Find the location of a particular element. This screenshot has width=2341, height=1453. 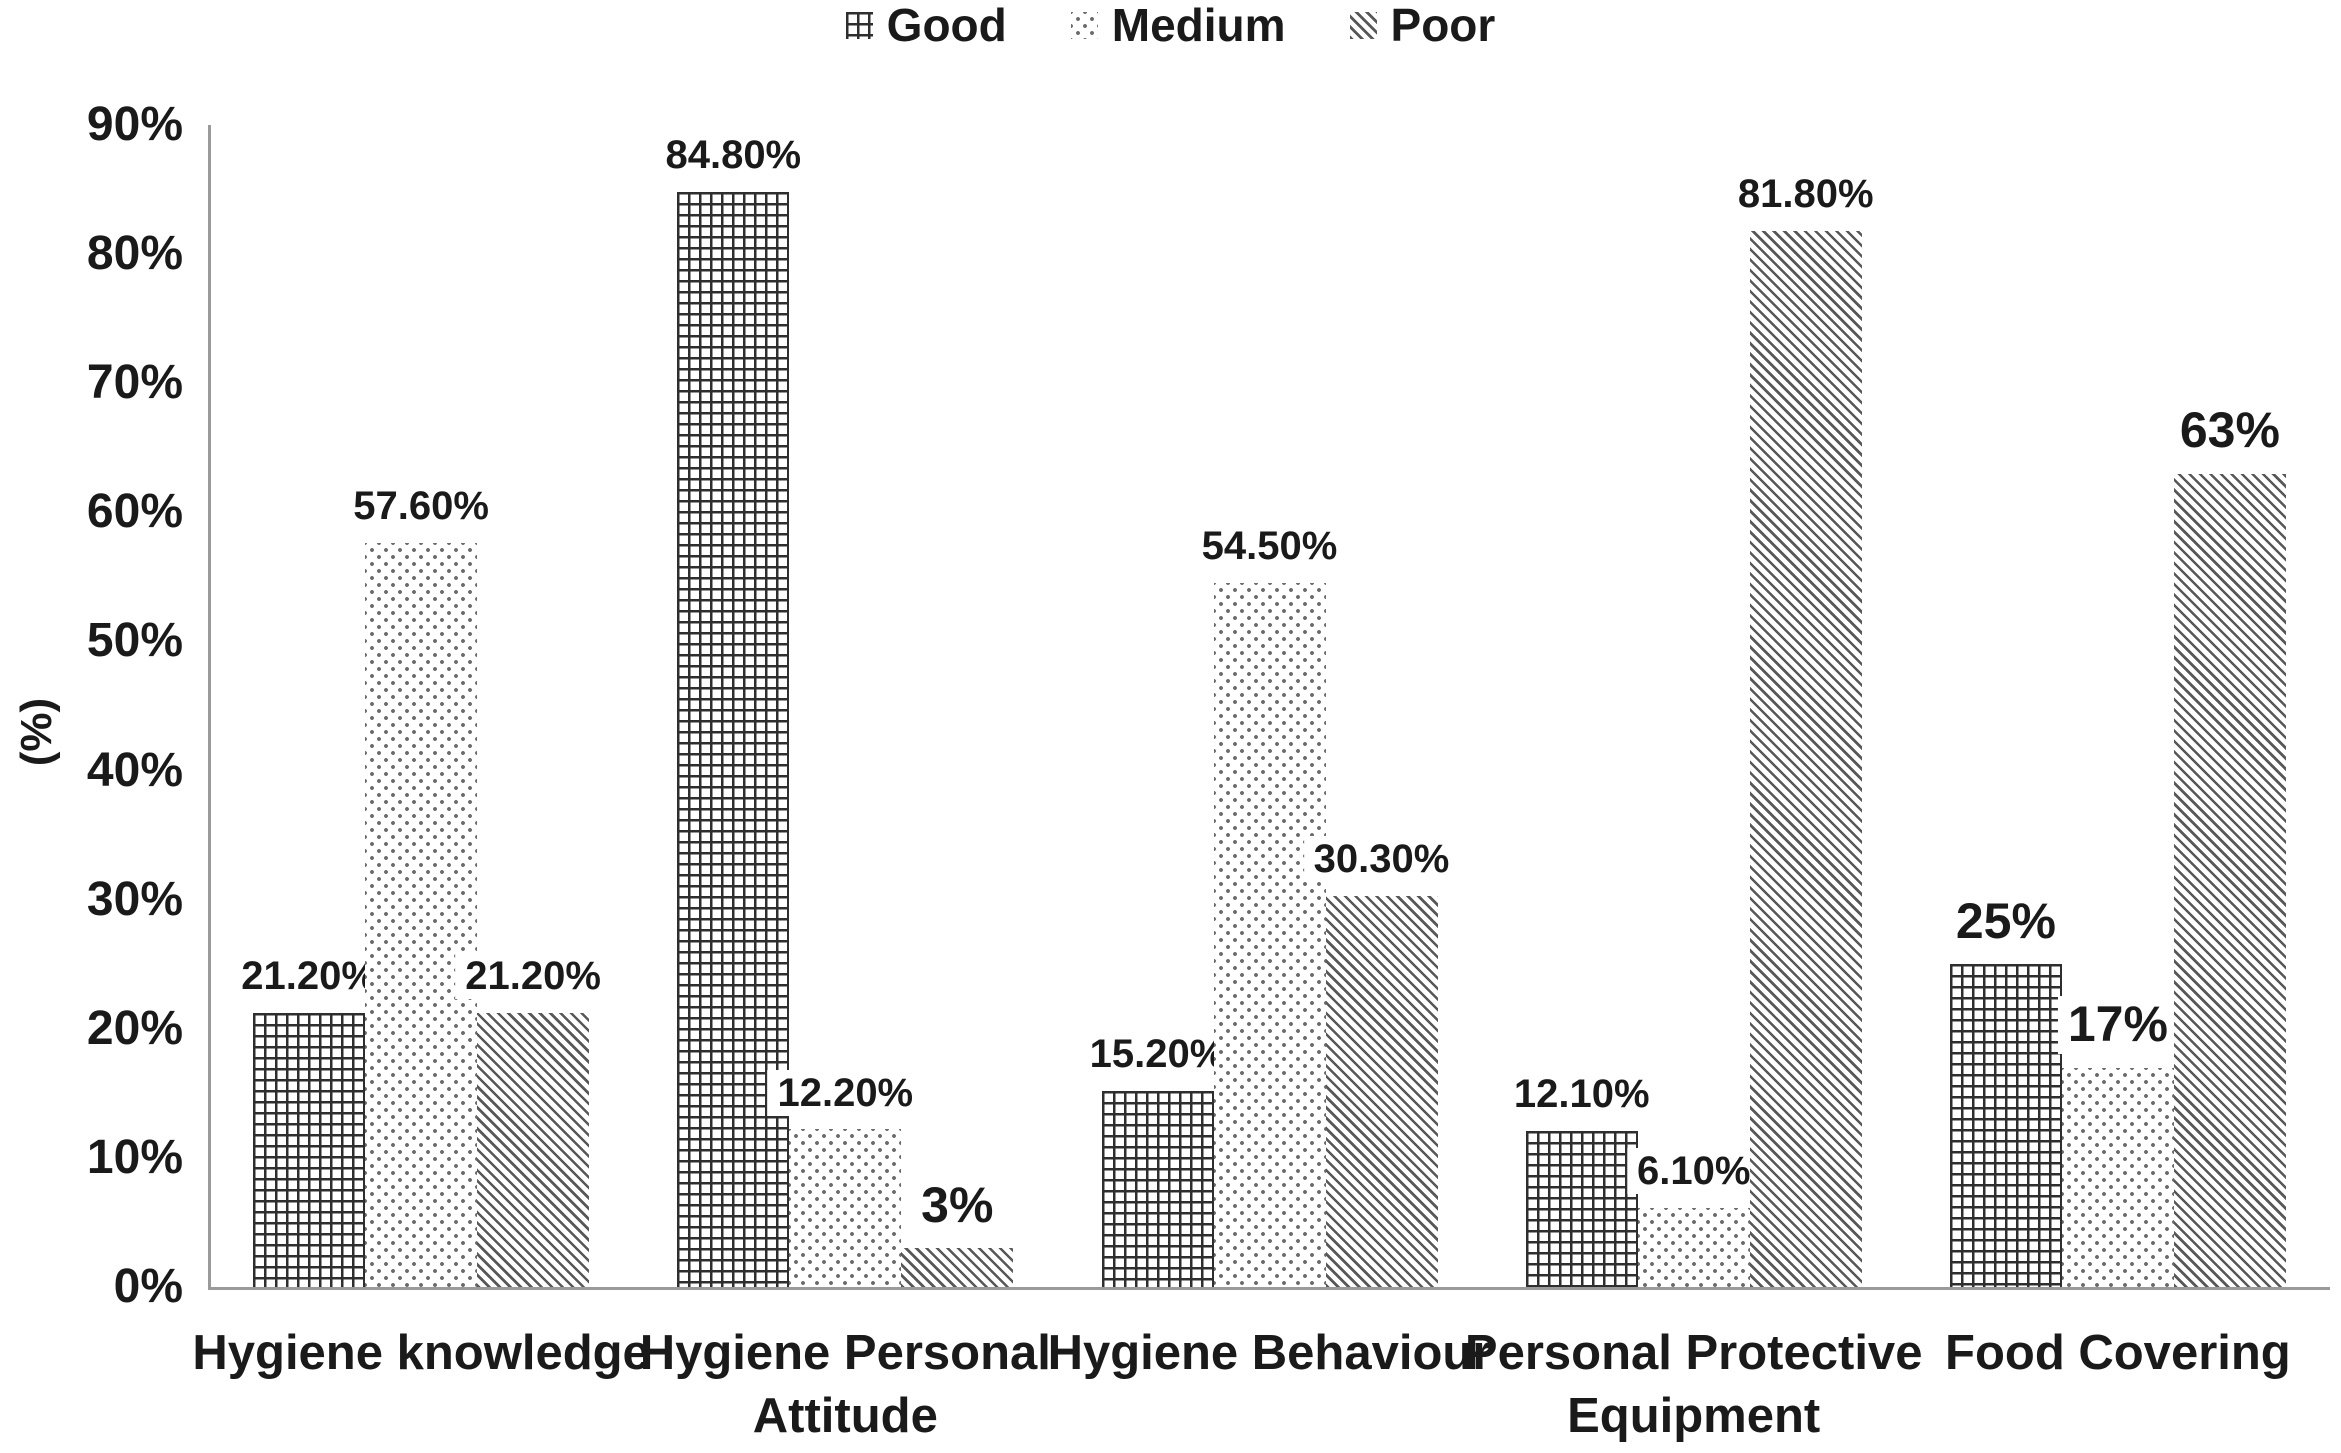

data-label-good-hygiene-behaviour: 15.20% is located at coordinates (1157, 1053).